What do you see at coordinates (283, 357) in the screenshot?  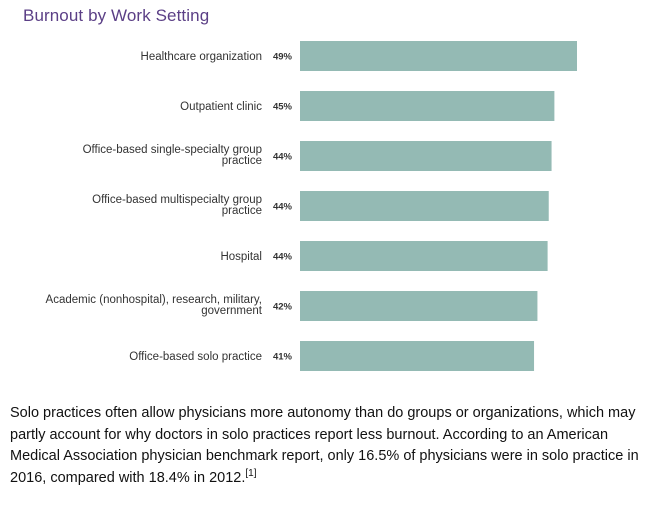 I see `value-label: 41%` at bounding box center [283, 357].